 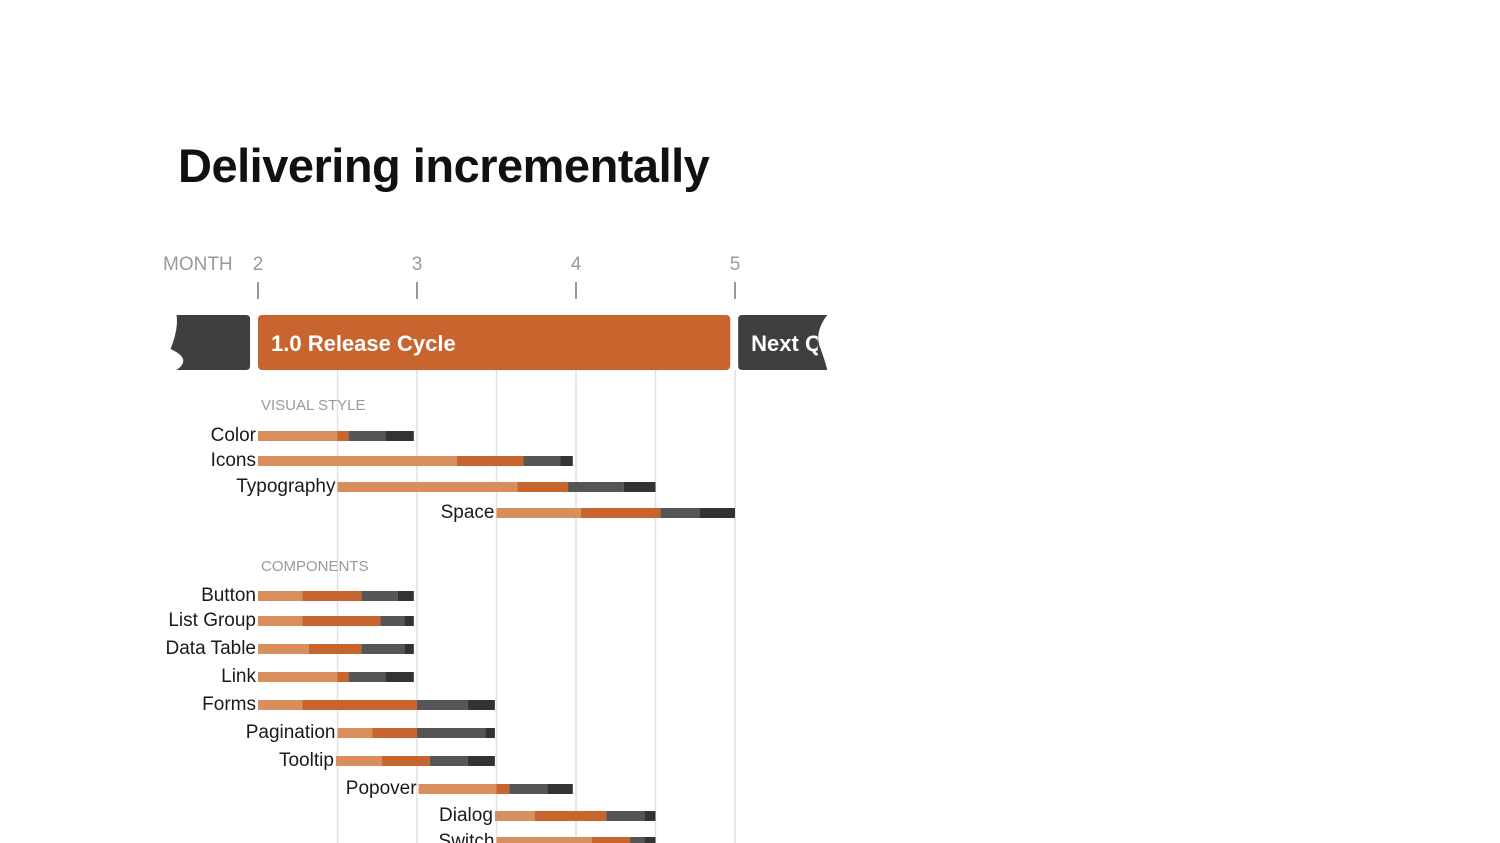 I want to click on tick-label-3: 3, so click(x=417, y=264).